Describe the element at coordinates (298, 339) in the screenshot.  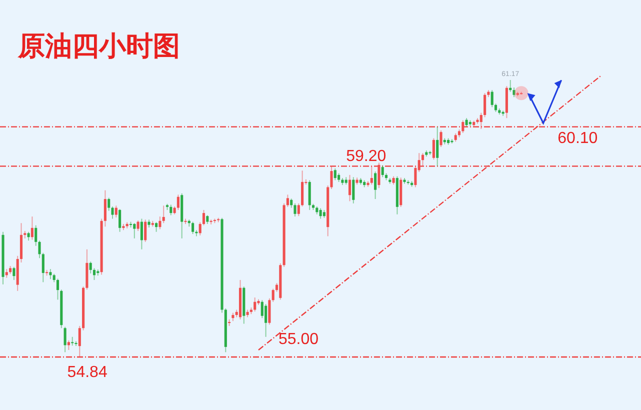
I see `annotation: 55.00` at that location.